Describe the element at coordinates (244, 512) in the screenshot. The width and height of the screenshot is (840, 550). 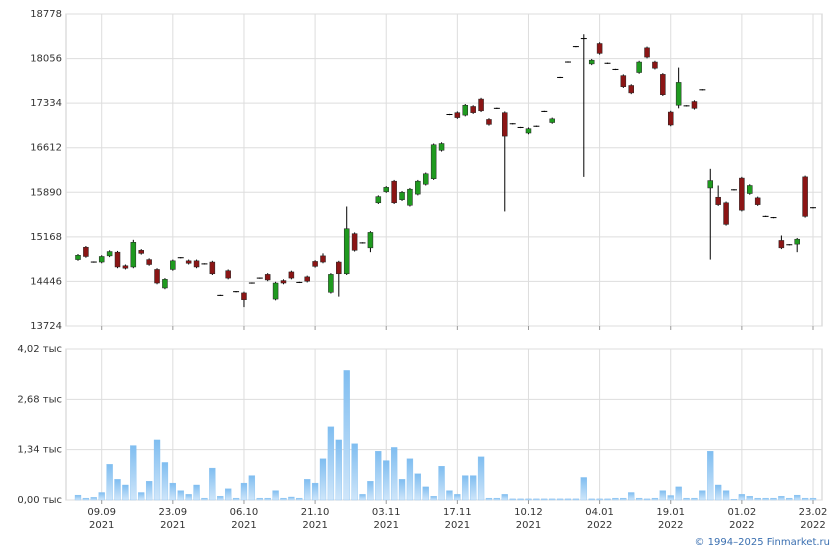
I see `x-tick-label: 06.10` at that location.